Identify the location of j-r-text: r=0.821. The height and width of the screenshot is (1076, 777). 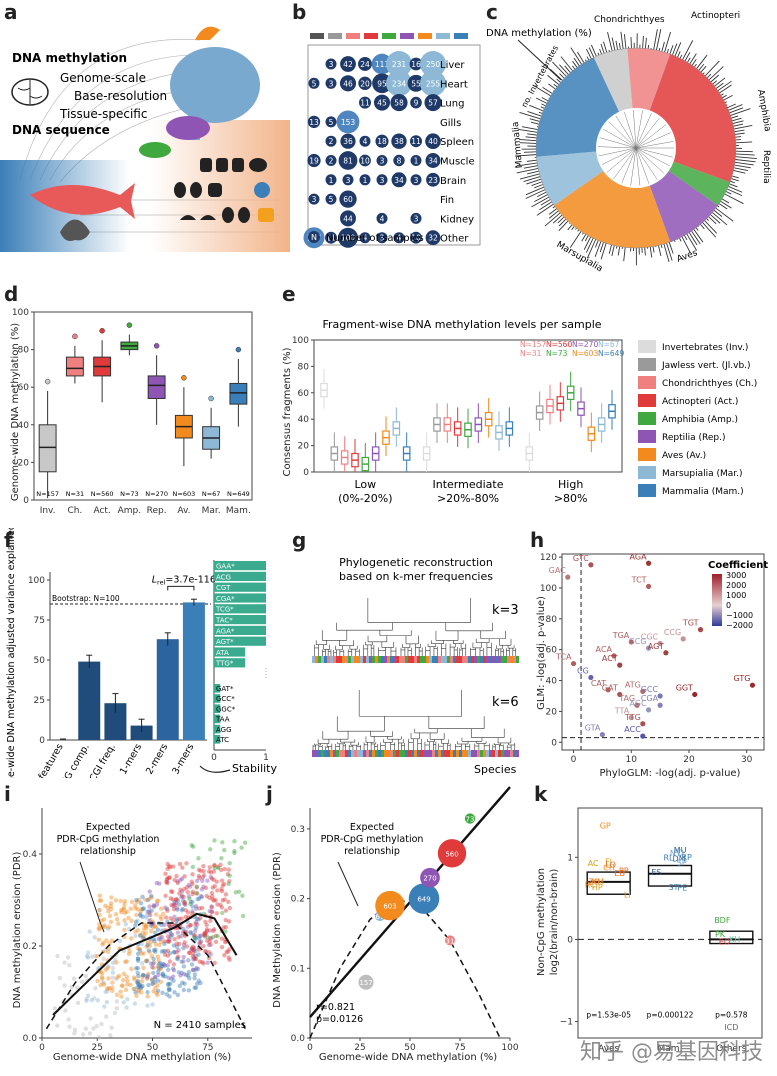
(335, 1007).